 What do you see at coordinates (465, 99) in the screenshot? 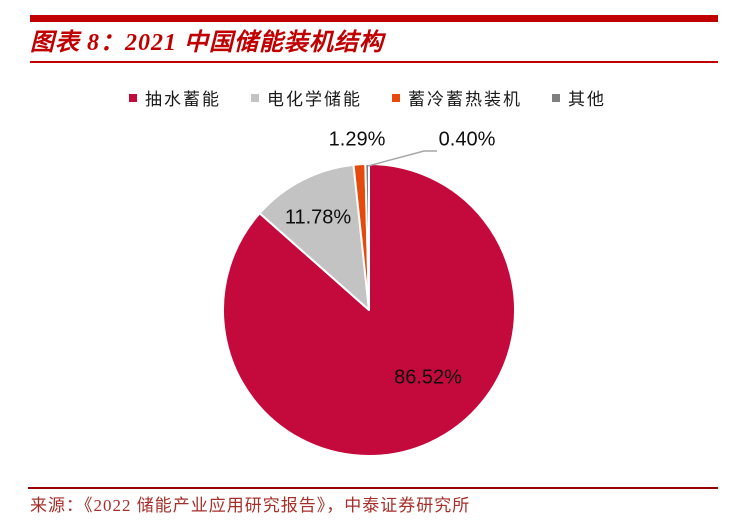
I see `legend-label: 蓄冷蓄热装机` at bounding box center [465, 99].